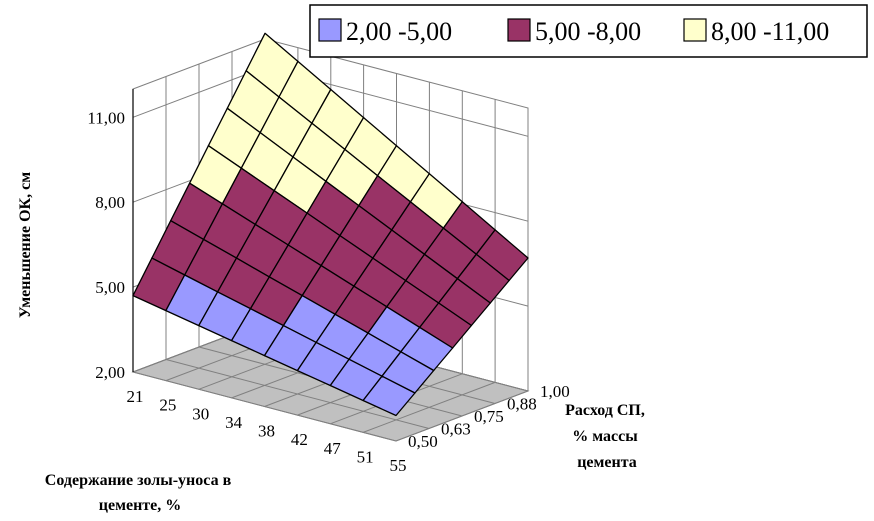 This screenshot has width=874, height=521. Describe the element at coordinates (605, 410) in the screenshot. I see `y-axis-title-line-1: Расход СП,` at that location.